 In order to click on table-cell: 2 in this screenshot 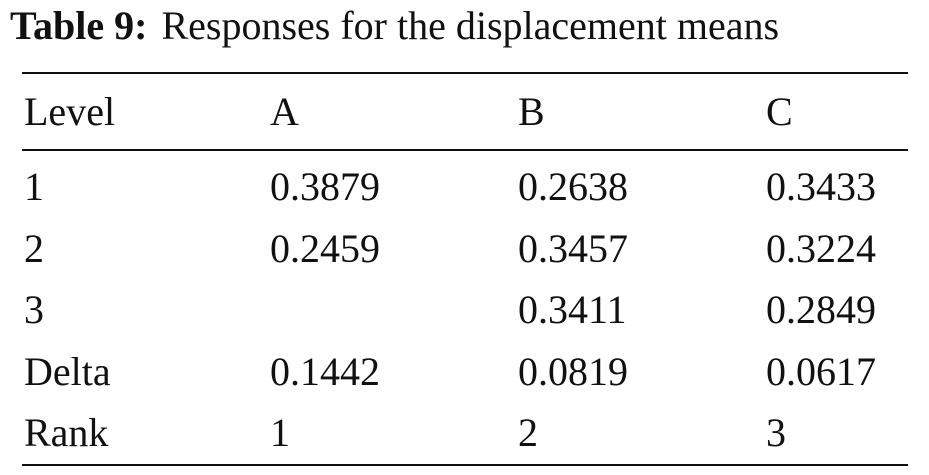, I will do `click(528, 432)`.